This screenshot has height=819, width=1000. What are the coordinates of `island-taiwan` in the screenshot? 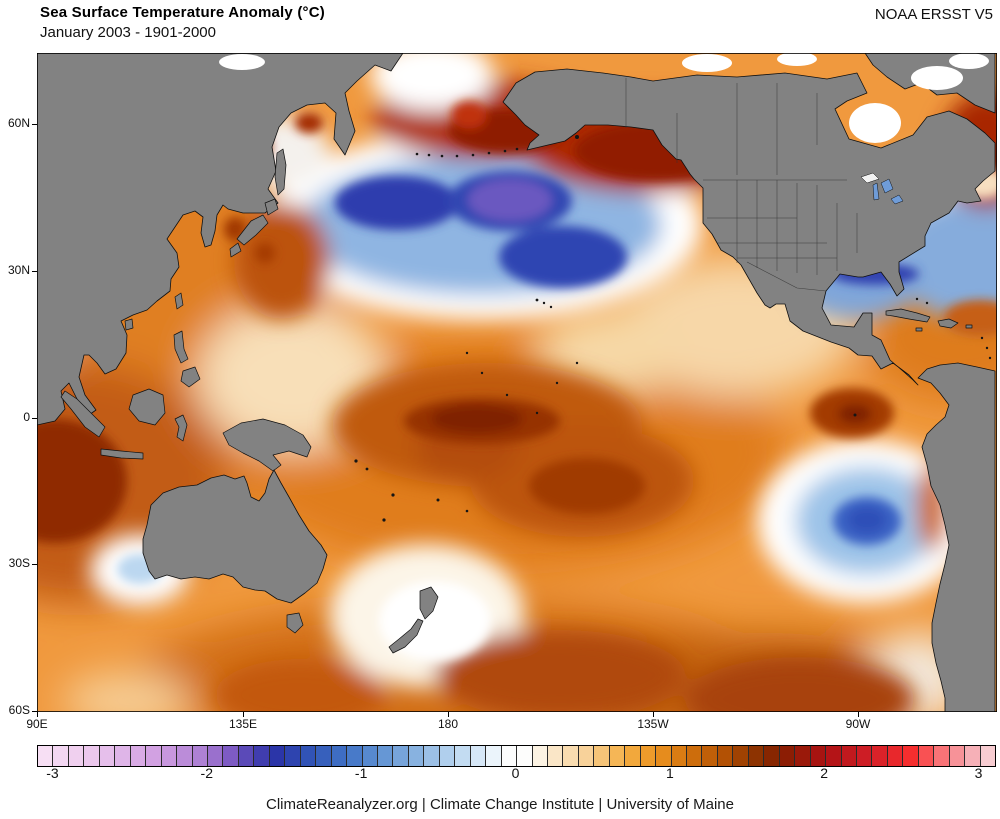 It's located at (179, 301).